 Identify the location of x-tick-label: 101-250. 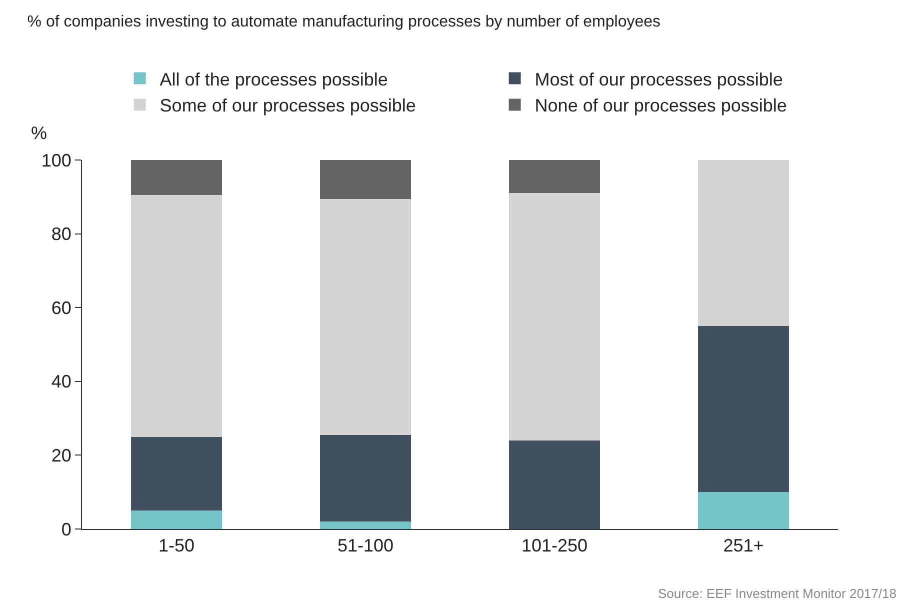
(554, 546).